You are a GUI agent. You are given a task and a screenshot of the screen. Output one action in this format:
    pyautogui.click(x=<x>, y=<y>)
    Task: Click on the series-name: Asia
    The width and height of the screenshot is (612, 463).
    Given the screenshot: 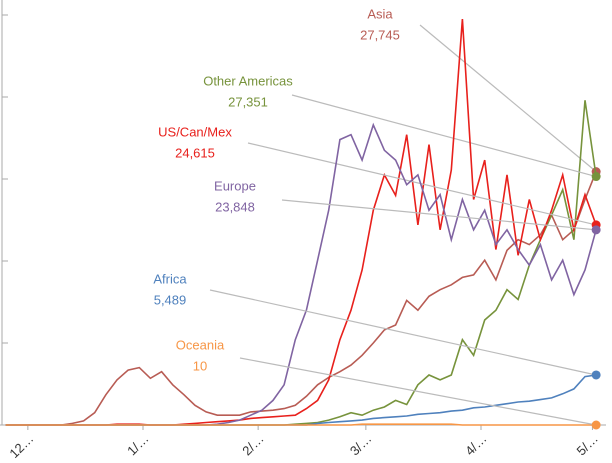 What is the action you would take?
    pyautogui.click(x=380, y=13)
    